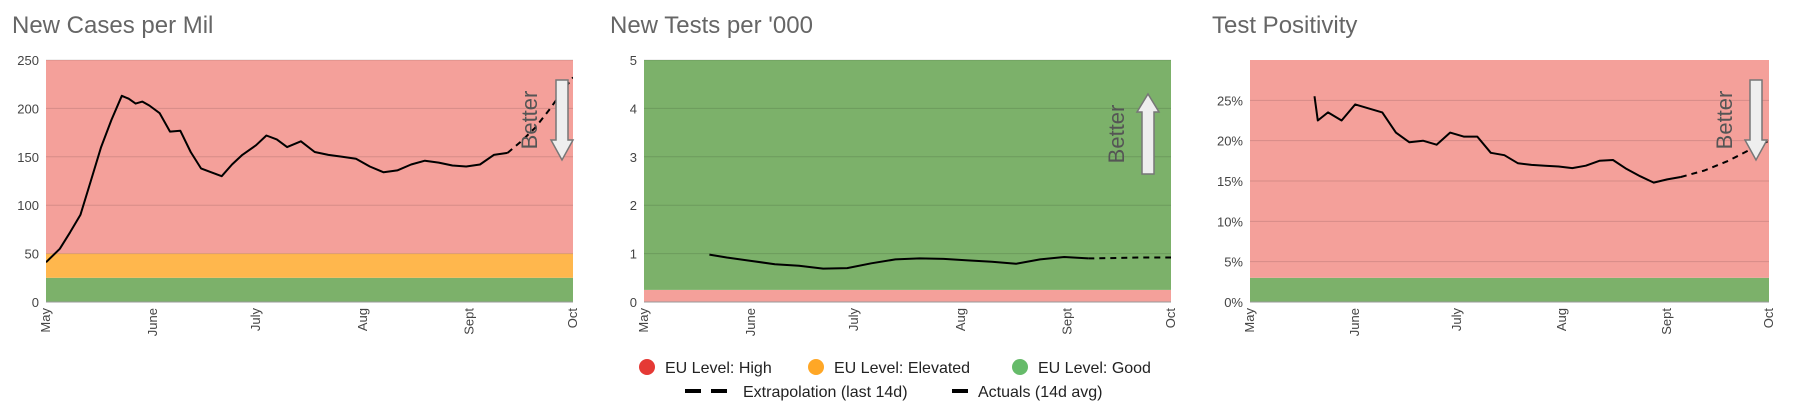  What do you see at coordinates (1230, 141) in the screenshot?
I see `y-tick-label: 20%` at bounding box center [1230, 141].